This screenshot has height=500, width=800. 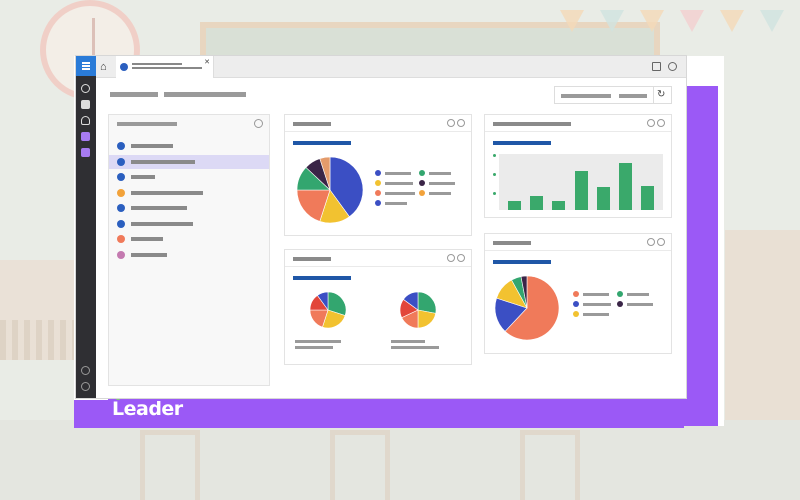 I want to click on toolbar-separator, so click(x=653, y=95).